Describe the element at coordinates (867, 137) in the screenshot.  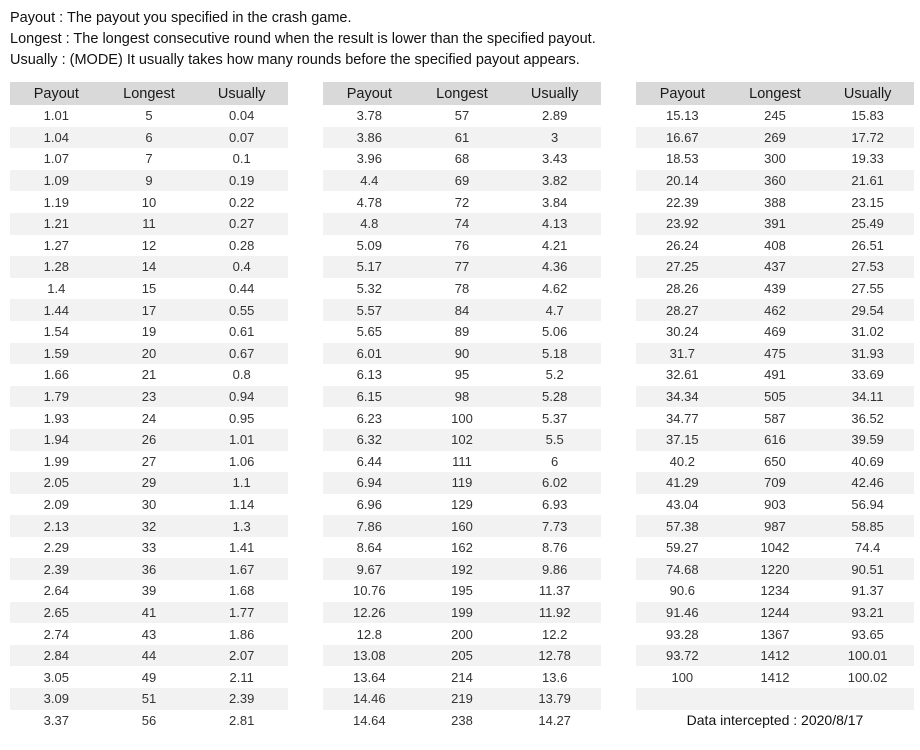
I see `cell-usually: 17.72` at that location.